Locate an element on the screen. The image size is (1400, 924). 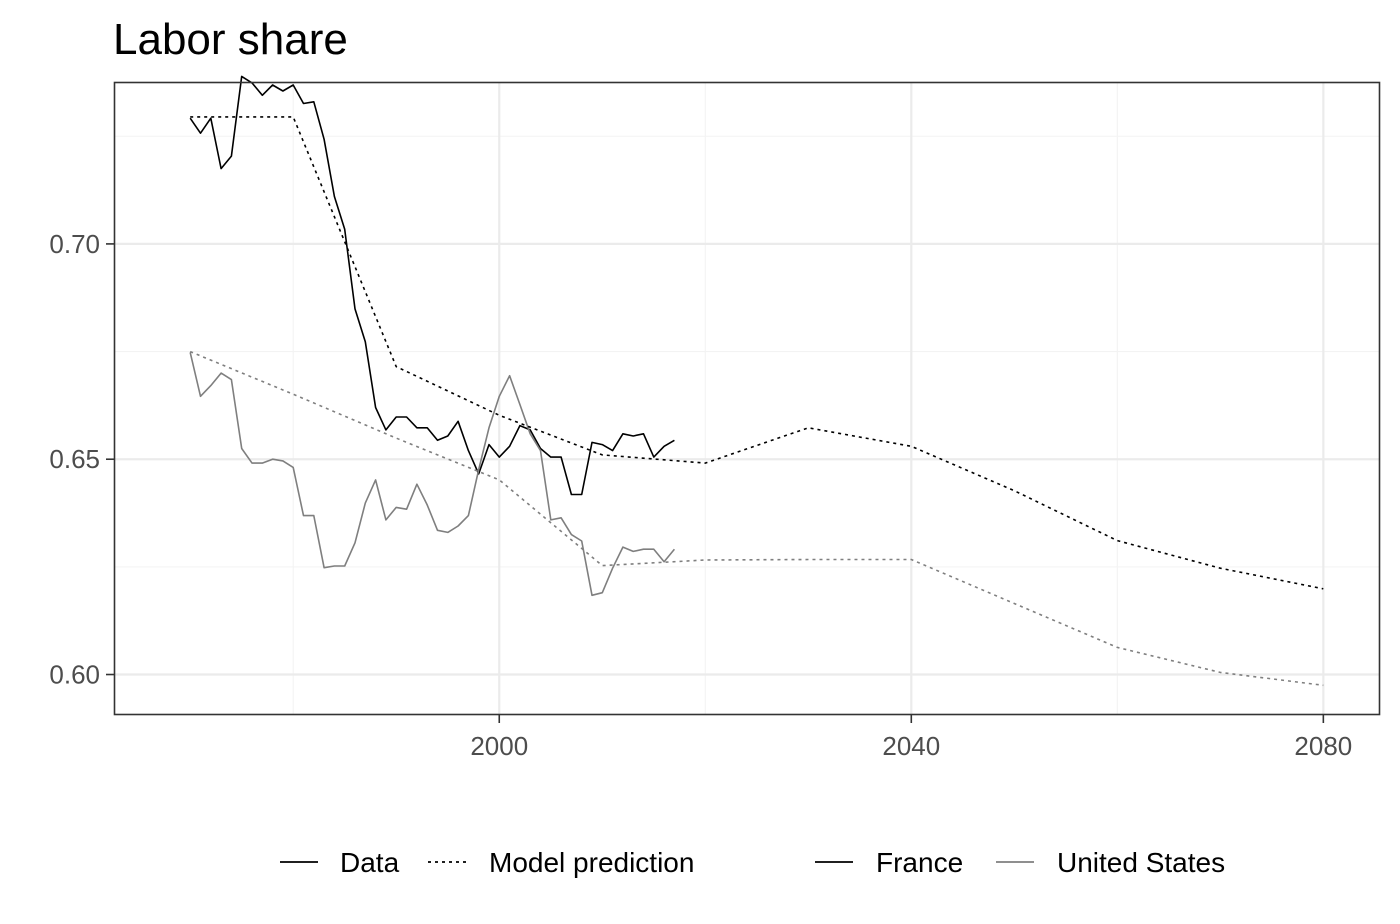
legend: Data Model prediction France United States is located at coordinates (752, 862).